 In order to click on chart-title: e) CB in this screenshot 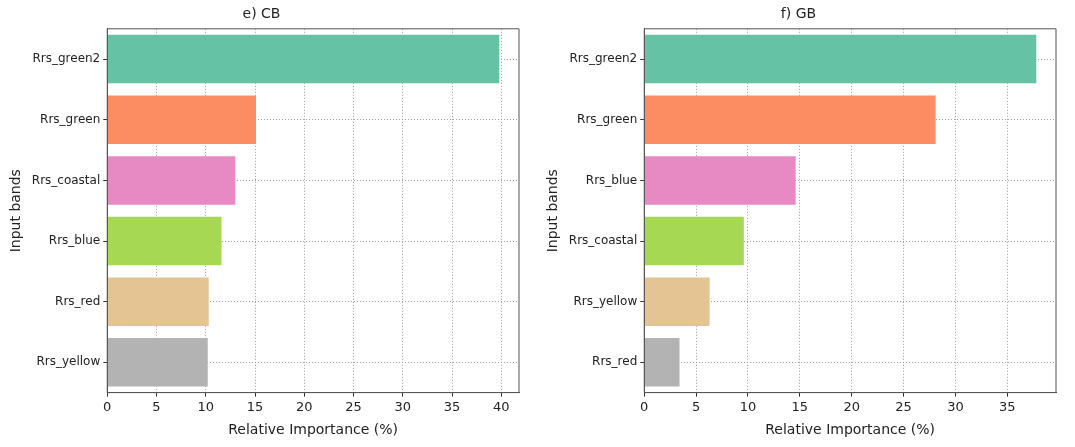, I will do `click(261, 13)`.